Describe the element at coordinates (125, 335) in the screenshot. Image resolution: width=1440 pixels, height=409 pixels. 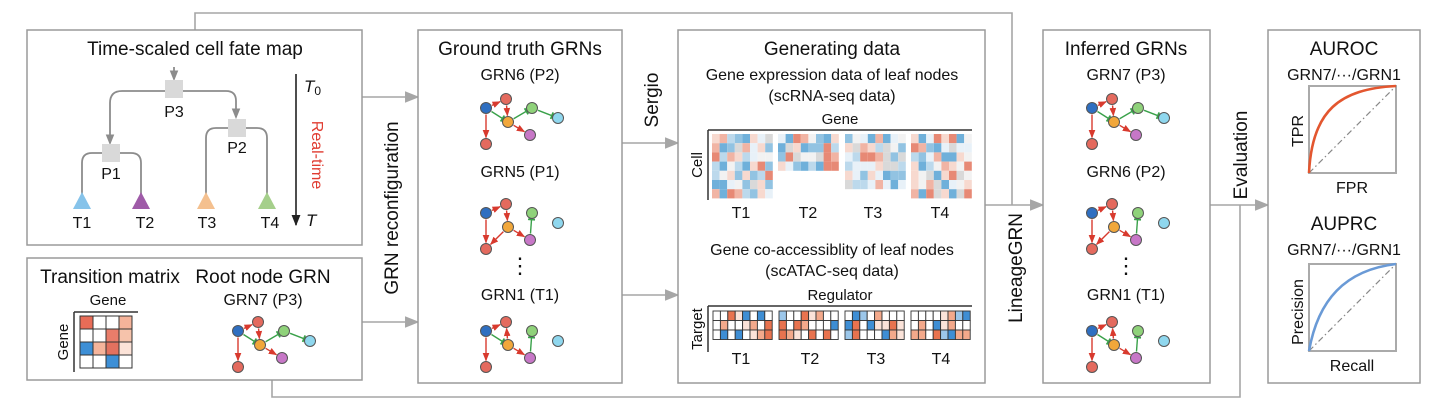
I see `transition-cell` at that location.